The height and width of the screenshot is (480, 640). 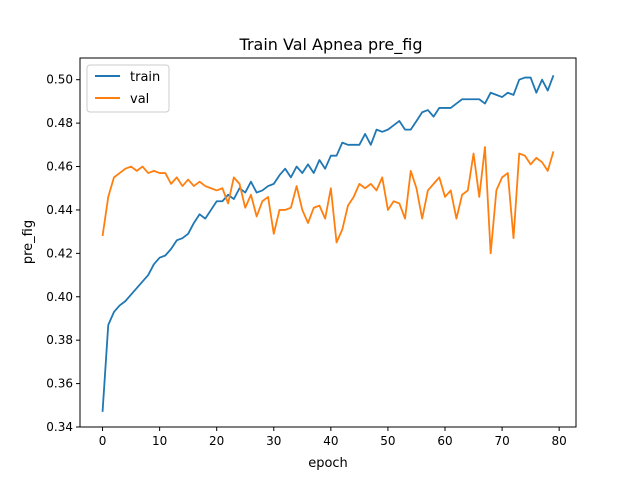 I want to click on x-tick: 10, so click(x=159, y=437).